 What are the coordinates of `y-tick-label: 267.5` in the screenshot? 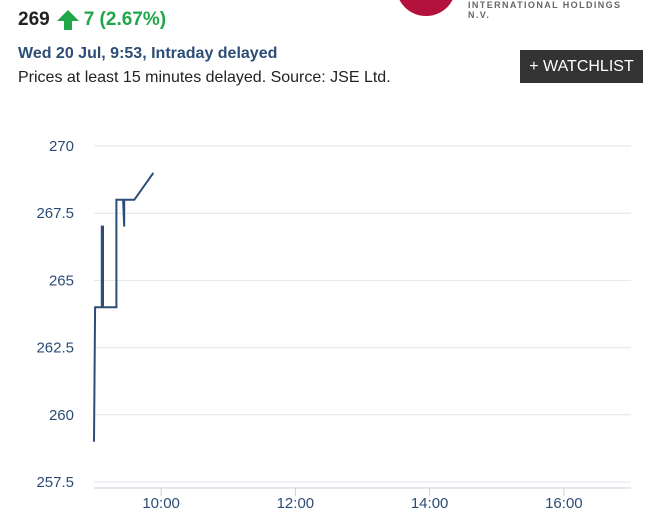 It's located at (55, 213).